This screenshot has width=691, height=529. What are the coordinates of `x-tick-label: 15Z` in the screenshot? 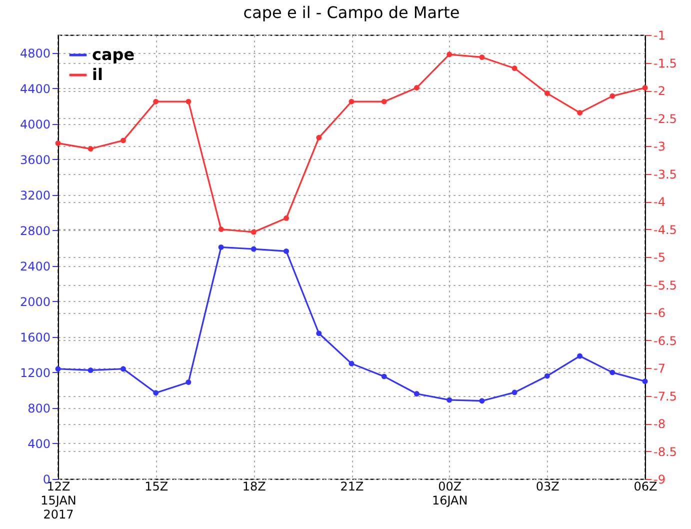 It's located at (156, 487).